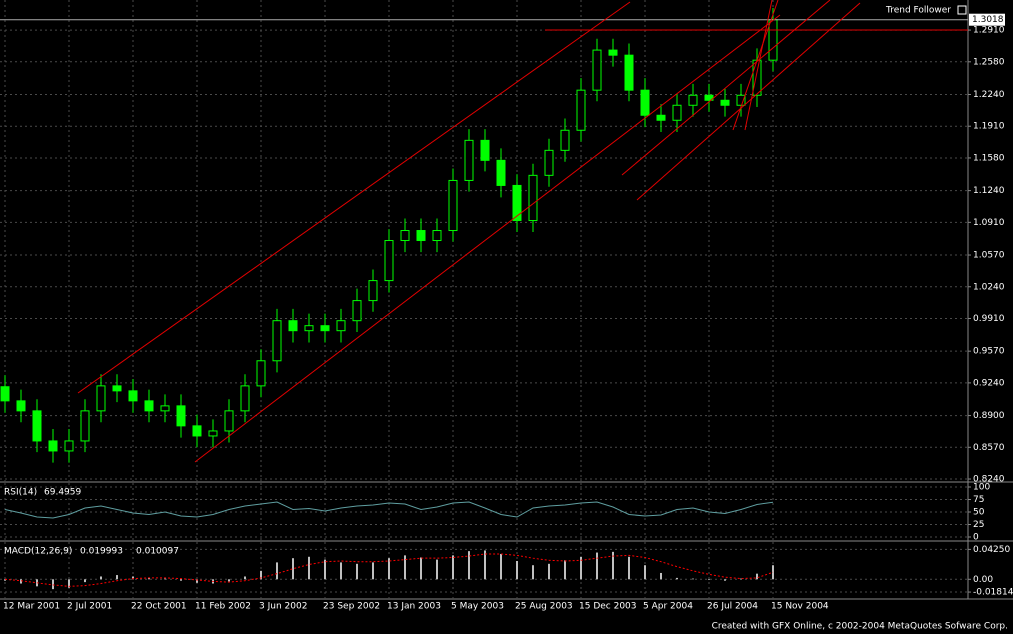 The image size is (1013, 634). I want to click on close-icon, so click(962, 10).